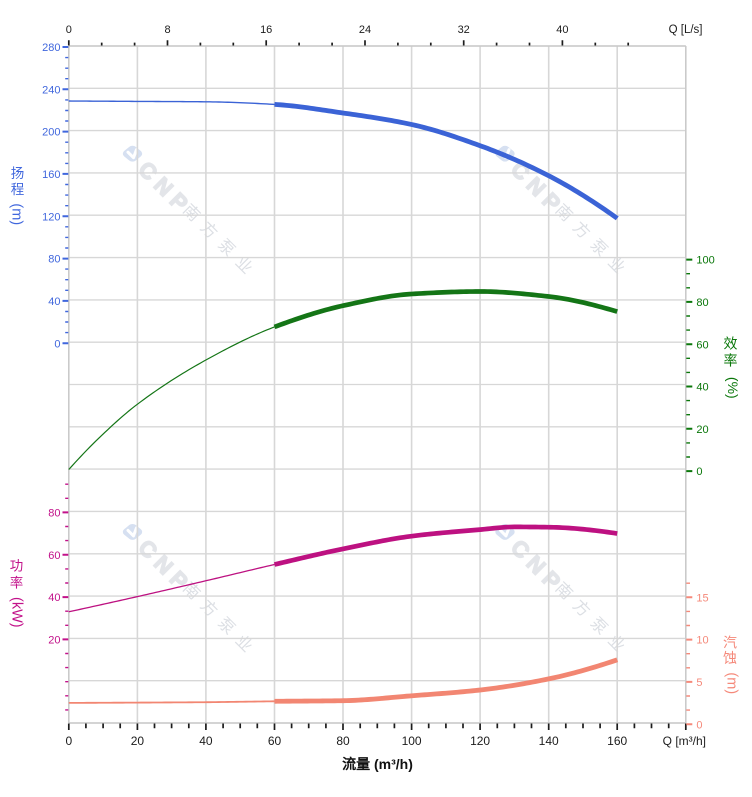 Image resolution: width=752 pixels, height=797 pixels. Describe the element at coordinates (464, 30) in the screenshot. I see `svg-text: 32` at that location.